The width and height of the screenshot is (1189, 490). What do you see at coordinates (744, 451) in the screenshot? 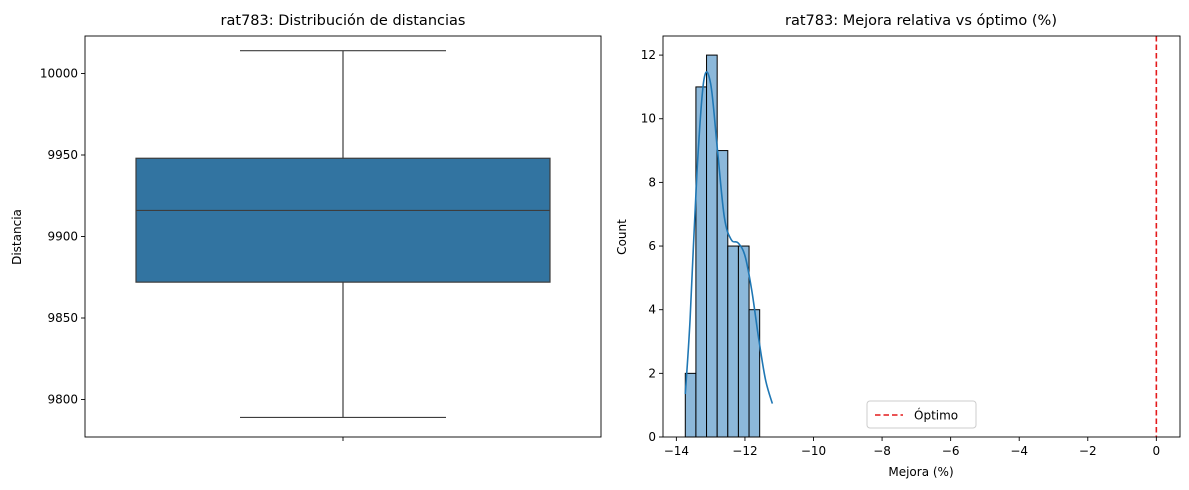
I see `x-tick-label: −12` at bounding box center [744, 451].